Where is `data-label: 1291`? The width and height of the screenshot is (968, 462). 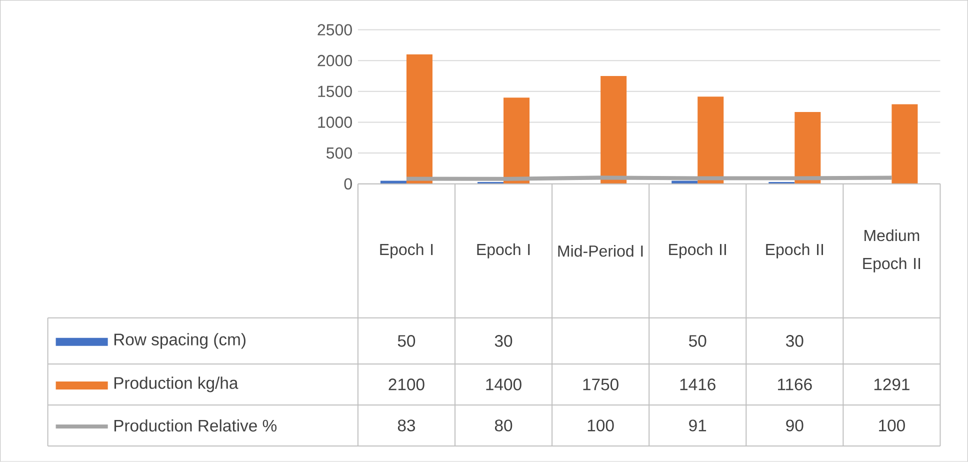
data-label: 1291 is located at coordinates (892, 384).